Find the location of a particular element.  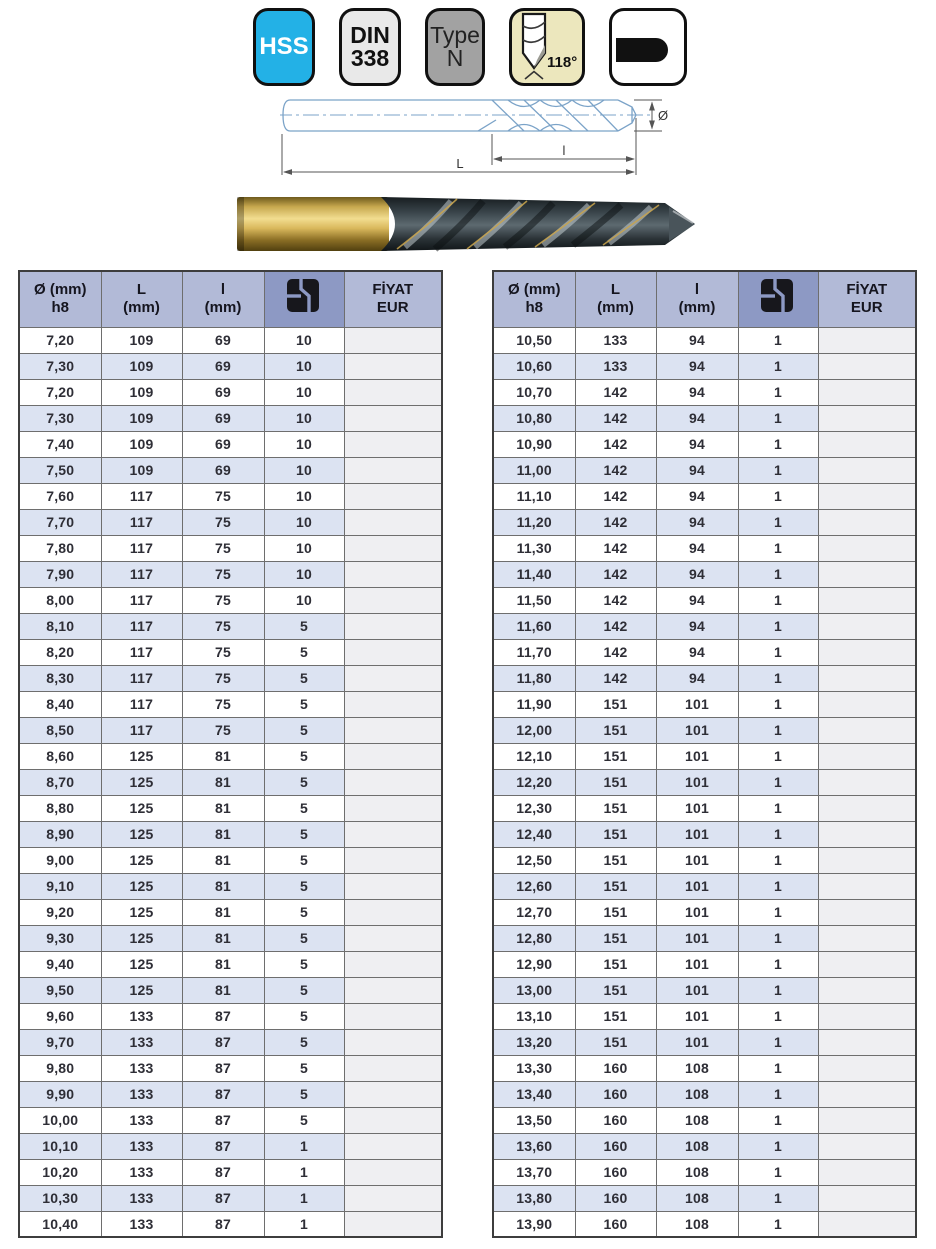

diameter-cell: 9,30 is located at coordinates (60, 938).